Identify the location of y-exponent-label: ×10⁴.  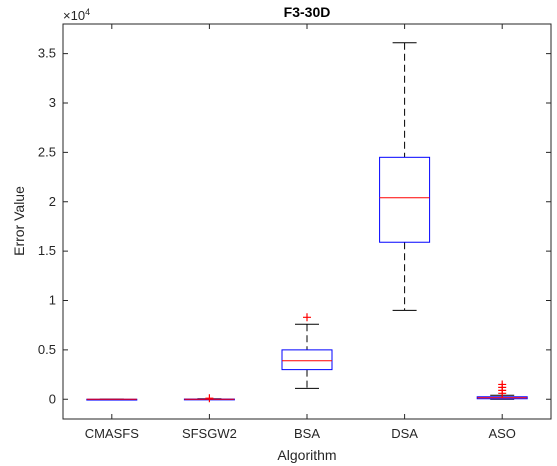
(76, 15).